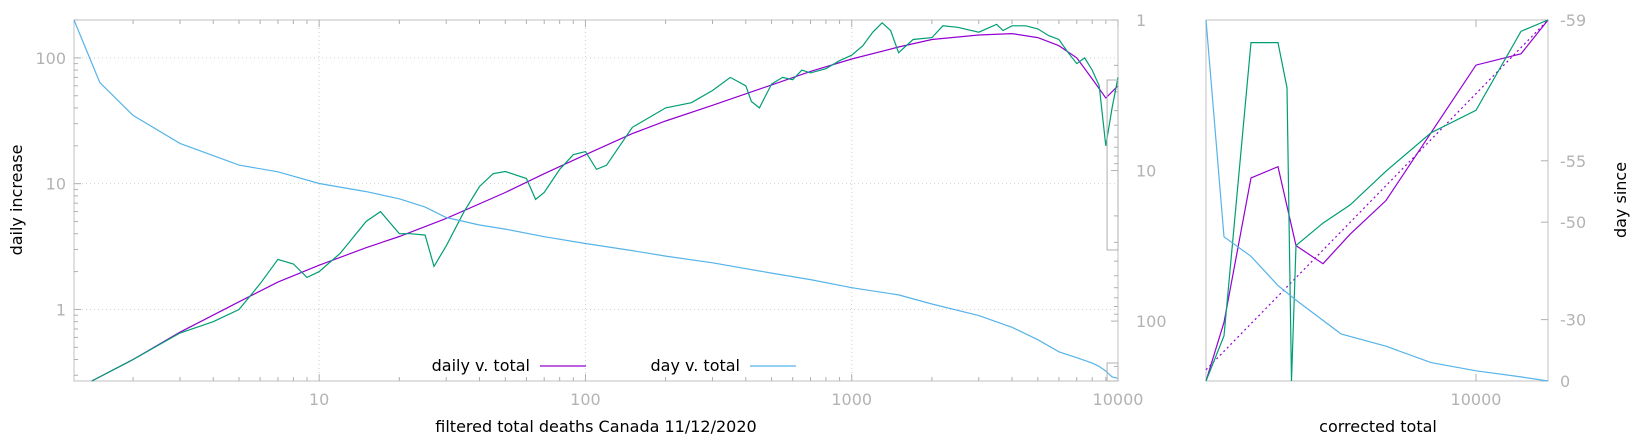 The image size is (1640, 440). Describe the element at coordinates (61, 309) in the screenshot. I see `main-y-tick-label: 1` at that location.